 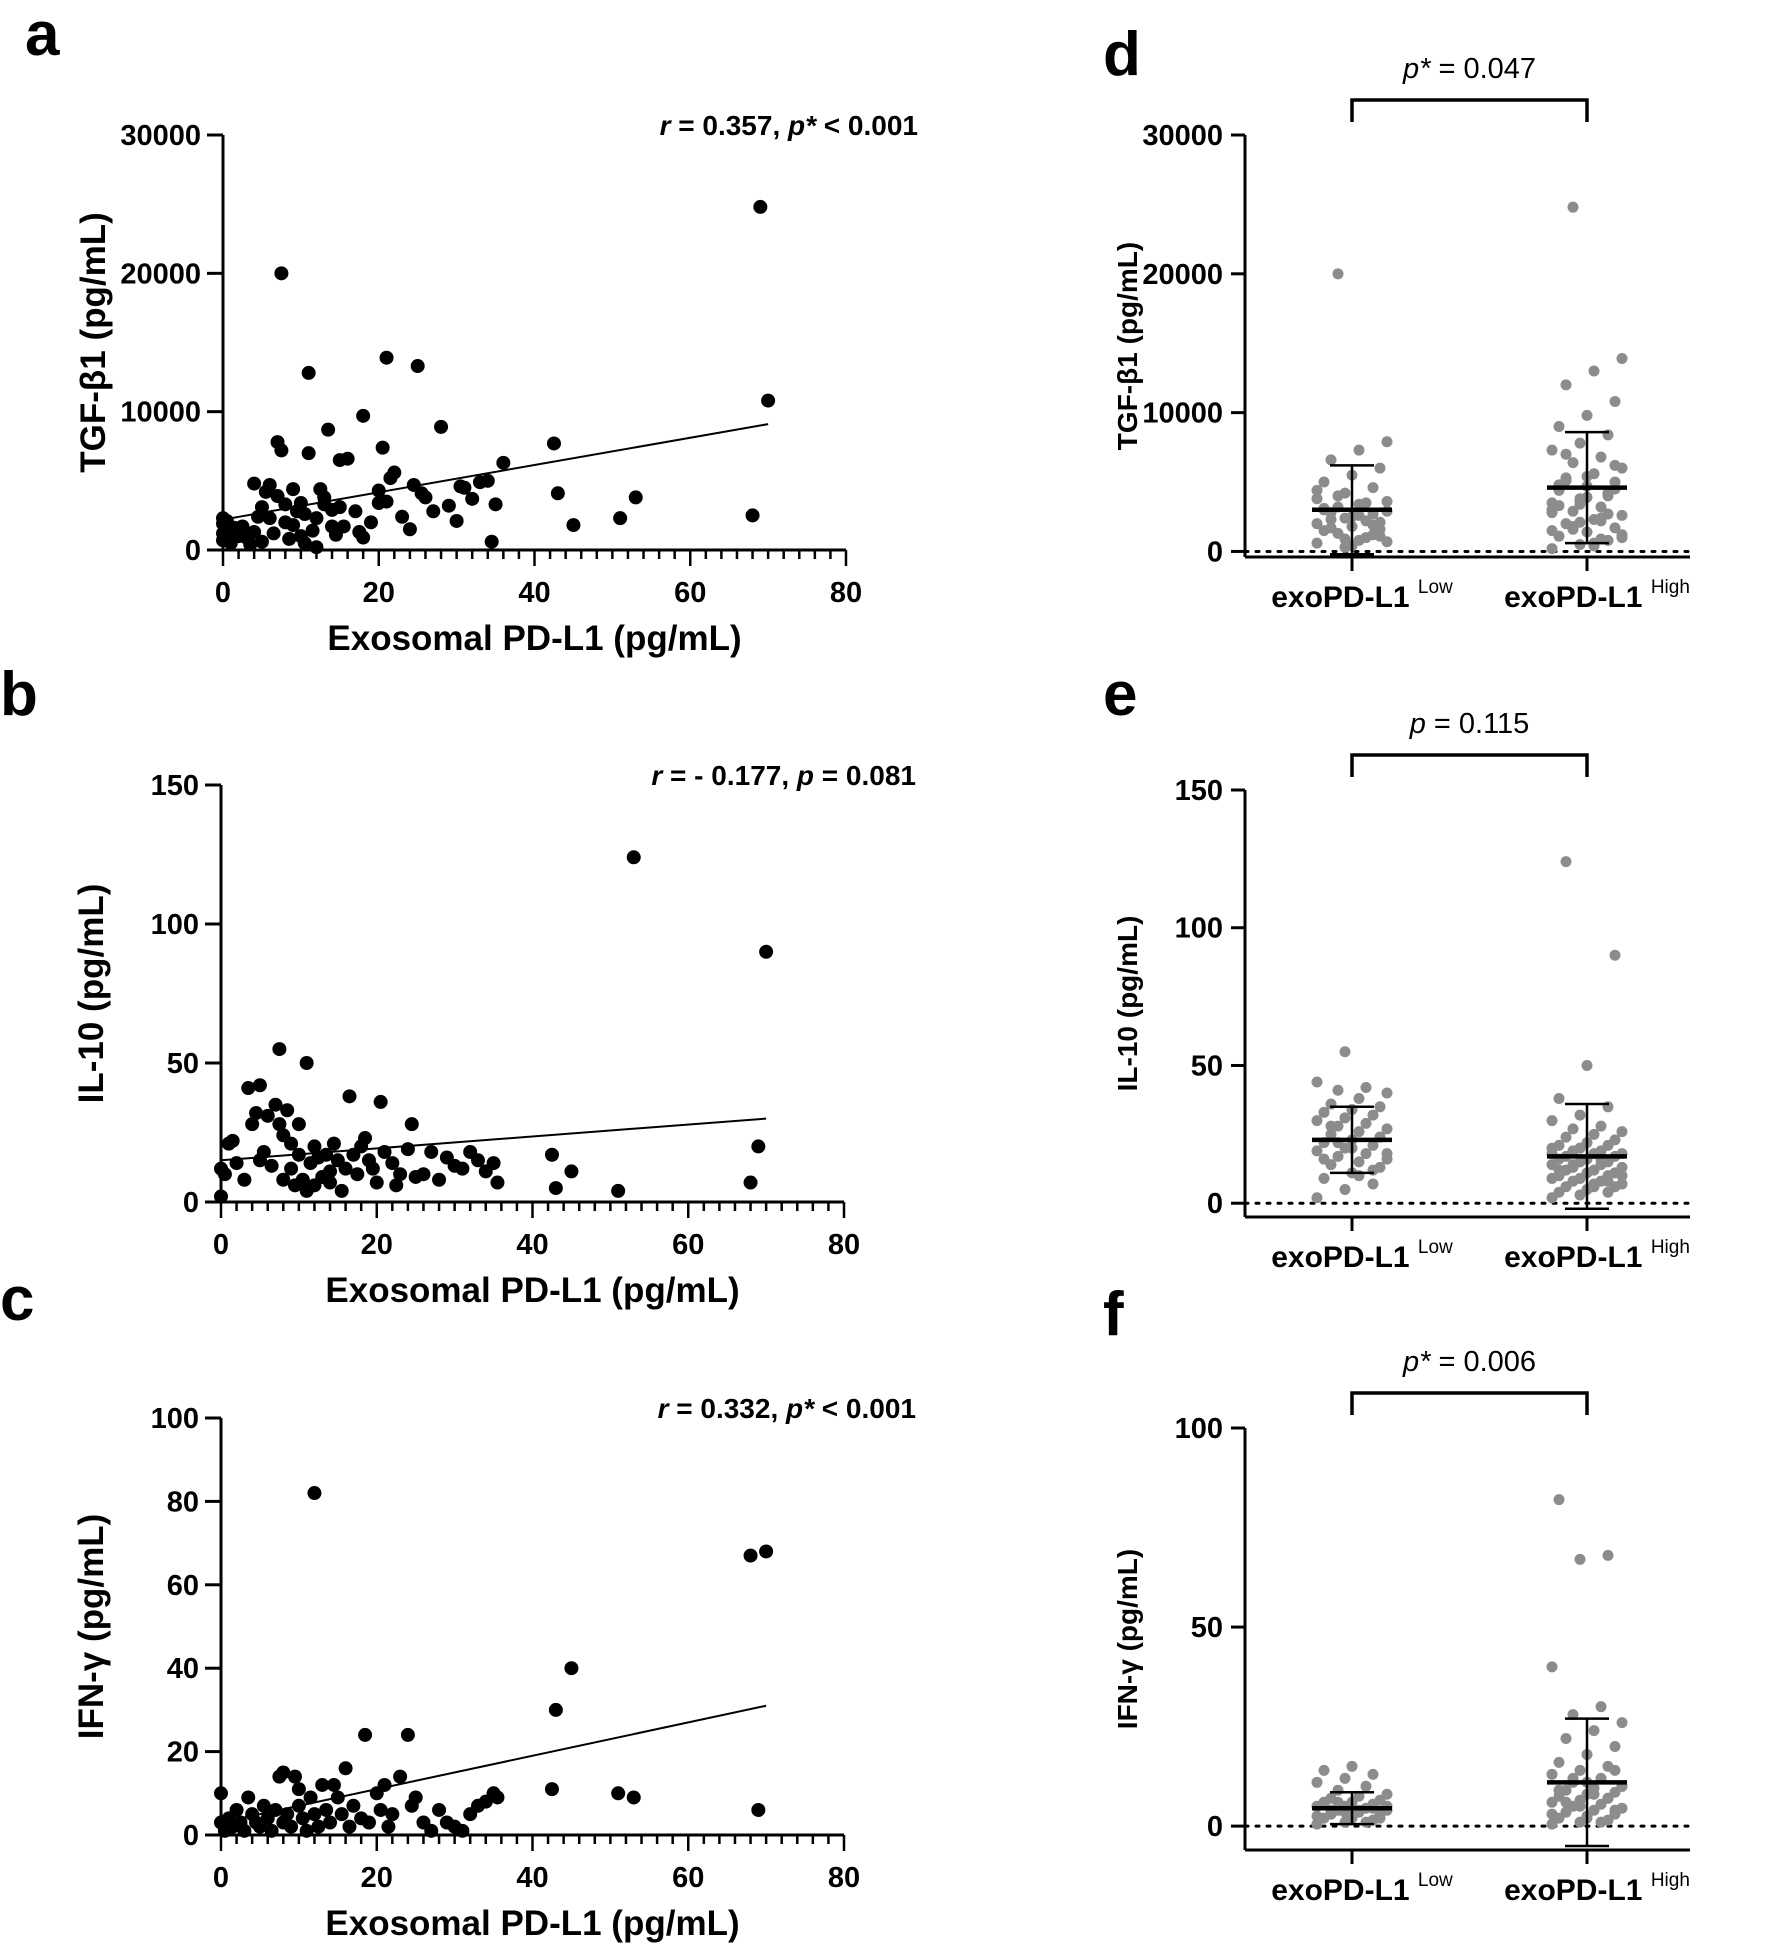 I want to click on p-value: = 0.047, so click(x=1483, y=69).